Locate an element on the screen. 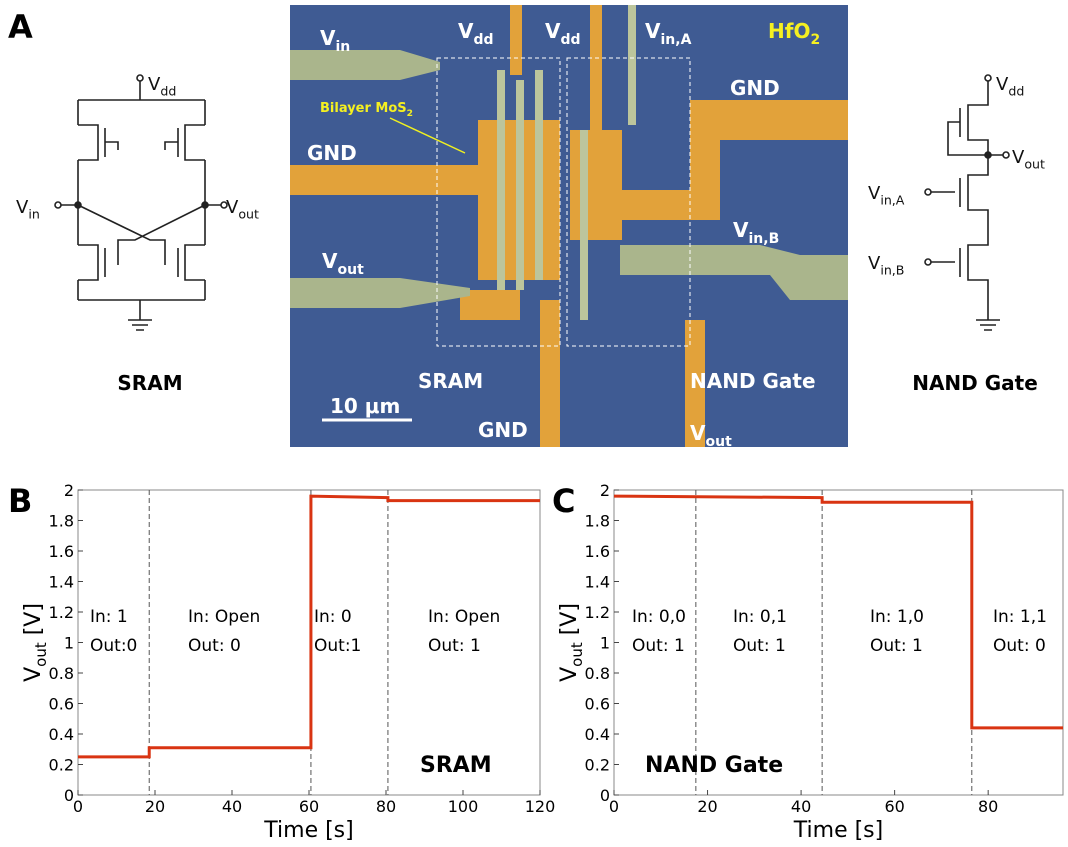  sram-label: SRAM is located at coordinates (149, 383).